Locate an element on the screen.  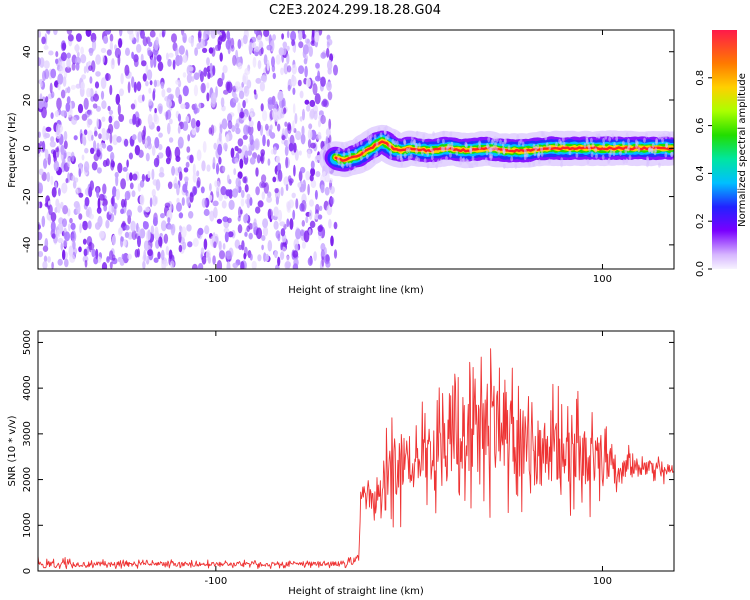
heatmap-y-tick-label: 20 is located at coordinates (27, 100).